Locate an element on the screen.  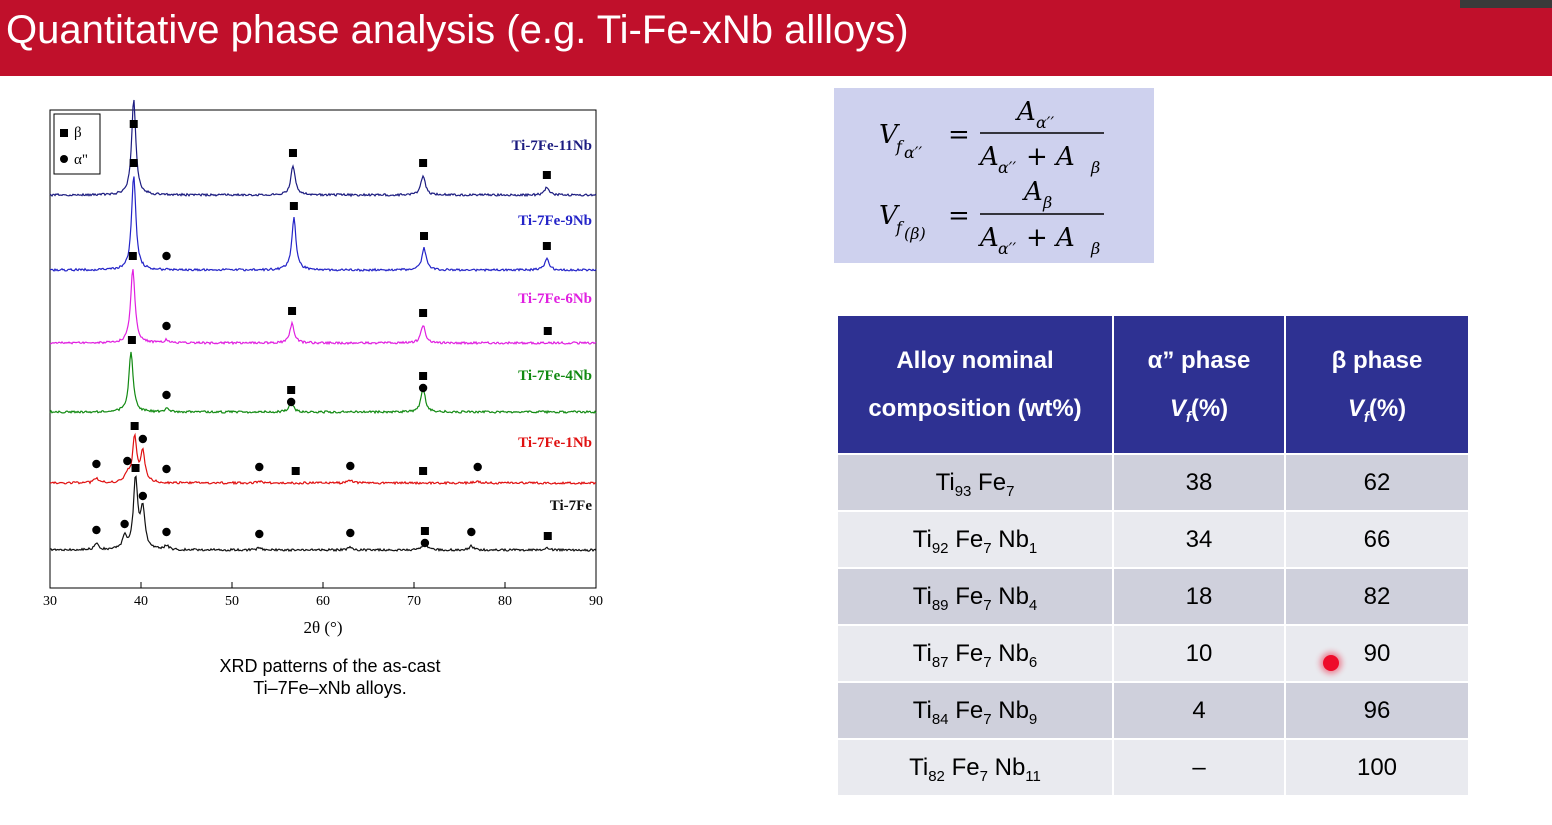
eq1-numerator-sub: α′′ is located at coordinates (1045, 122).